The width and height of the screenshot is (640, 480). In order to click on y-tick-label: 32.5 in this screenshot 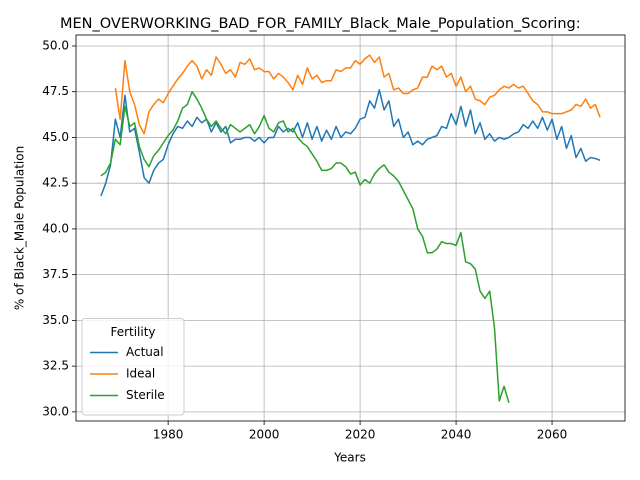, I will do `click(55, 366)`.